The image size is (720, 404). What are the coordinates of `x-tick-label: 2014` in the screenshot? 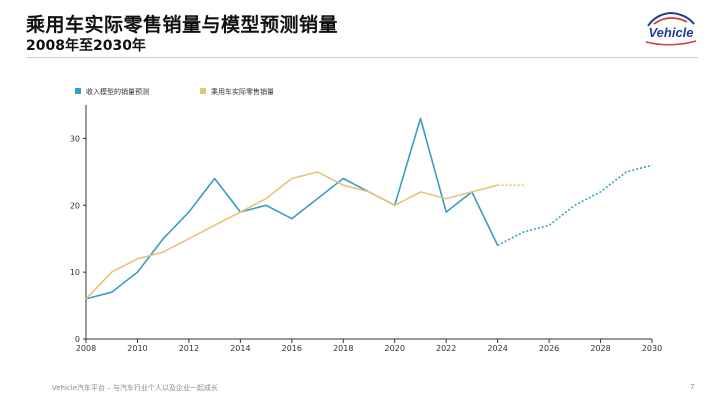 It's located at (240, 348).